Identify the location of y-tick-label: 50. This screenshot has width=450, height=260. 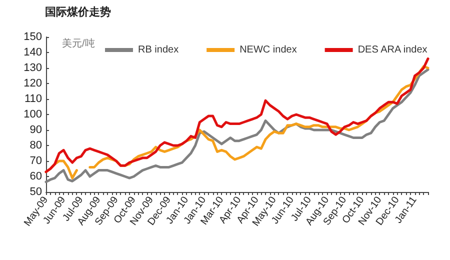
(36, 192).